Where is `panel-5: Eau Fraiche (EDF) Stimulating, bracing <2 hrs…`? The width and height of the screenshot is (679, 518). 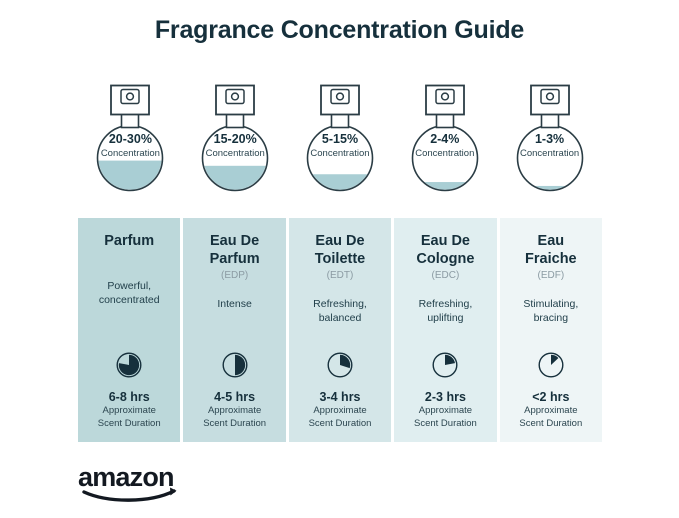 panel-5: Eau Fraiche (EDF) Stimulating, bracing <2 hrs… is located at coordinates (551, 330).